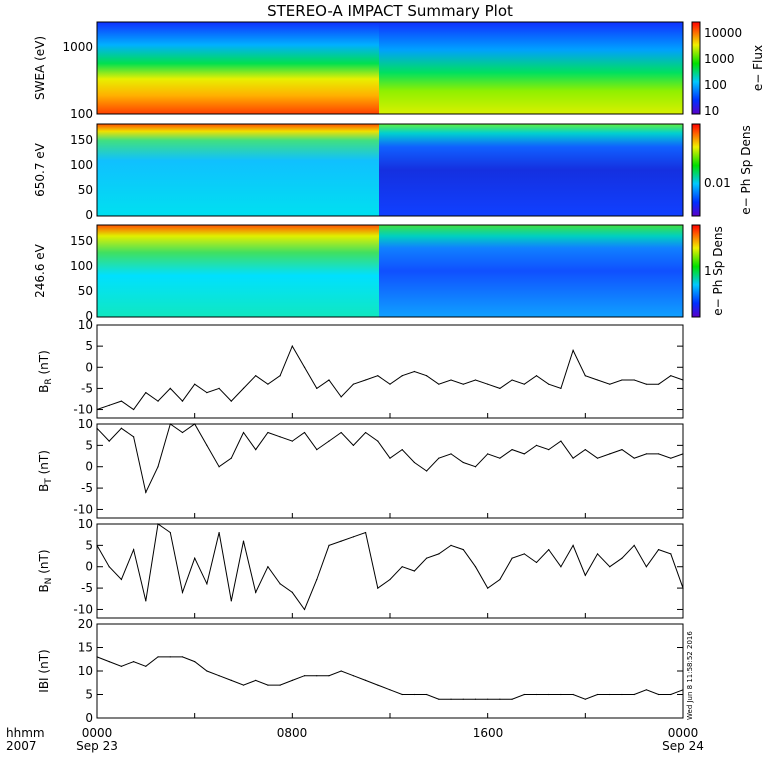 The width and height of the screenshot is (780, 780). I want to click on pad650-ytick-50: 50, so click(85, 190).